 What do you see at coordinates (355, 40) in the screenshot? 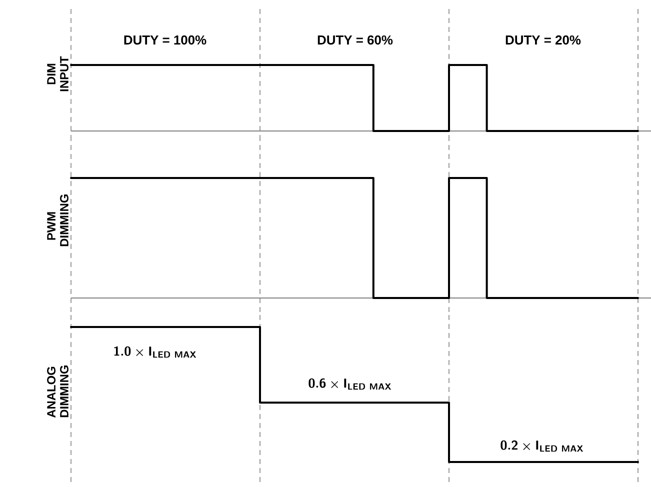
I see `text: DUTY = 60%` at bounding box center [355, 40].